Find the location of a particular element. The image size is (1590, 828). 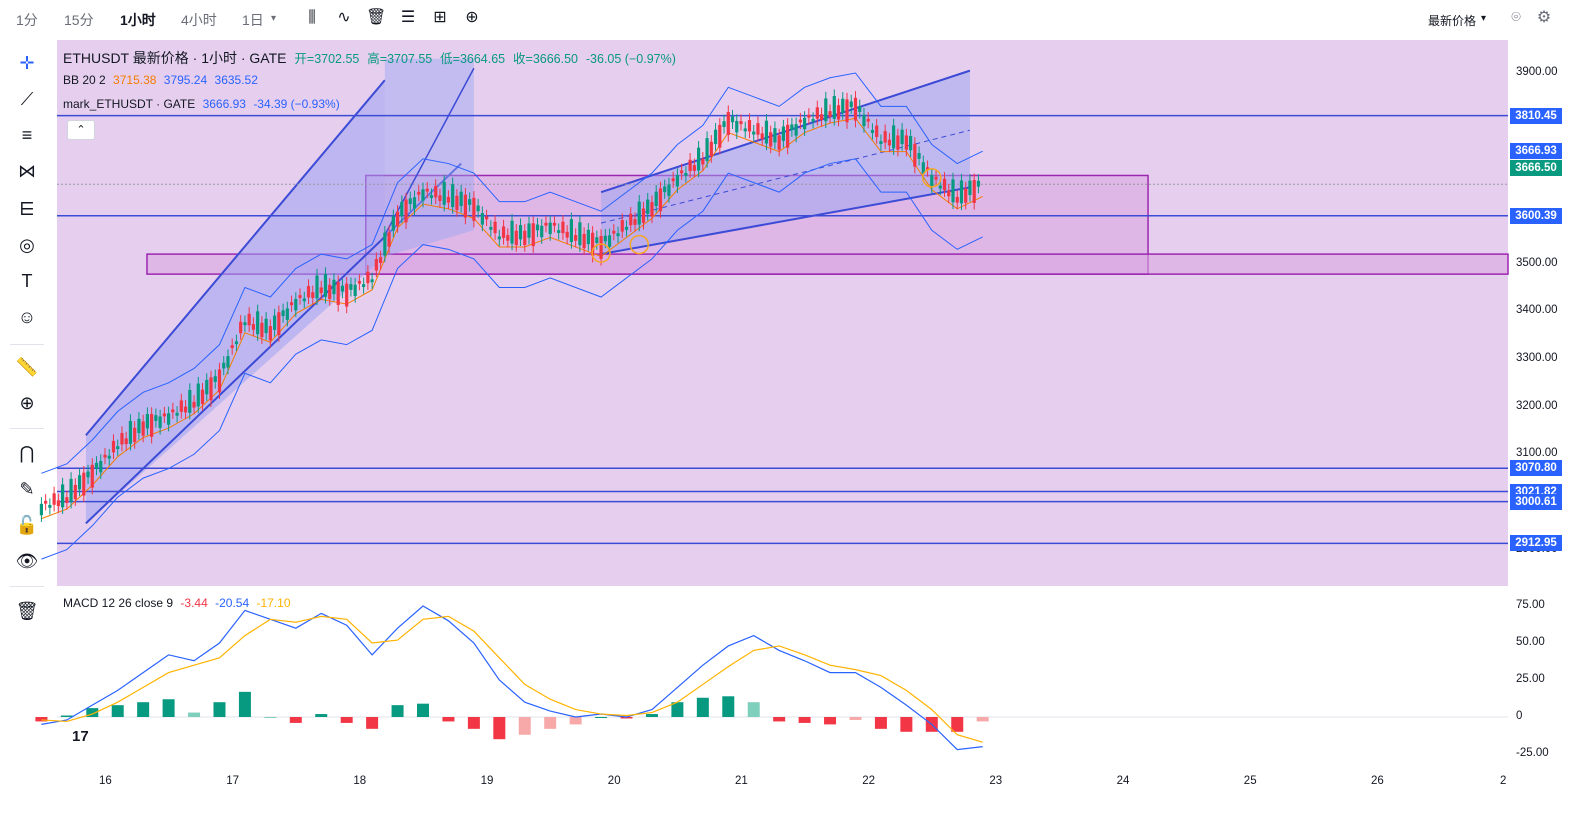

magnet-icon: ⋂ is located at coordinates (27, 453).